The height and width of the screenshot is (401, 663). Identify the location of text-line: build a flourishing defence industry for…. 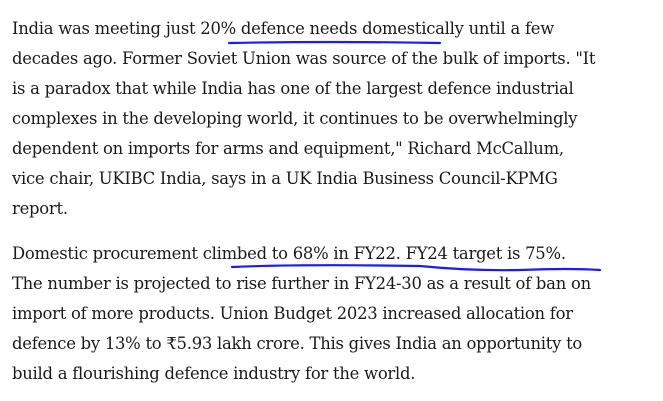
(214, 373).